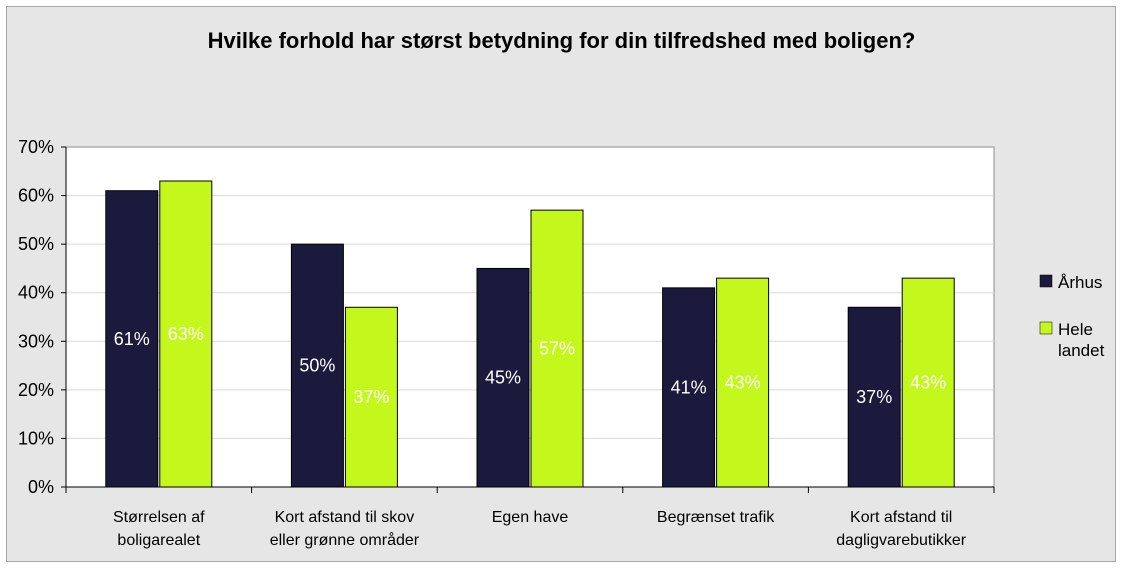 This screenshot has width=1123, height=569. I want to click on data-label: 50%, so click(317, 366).